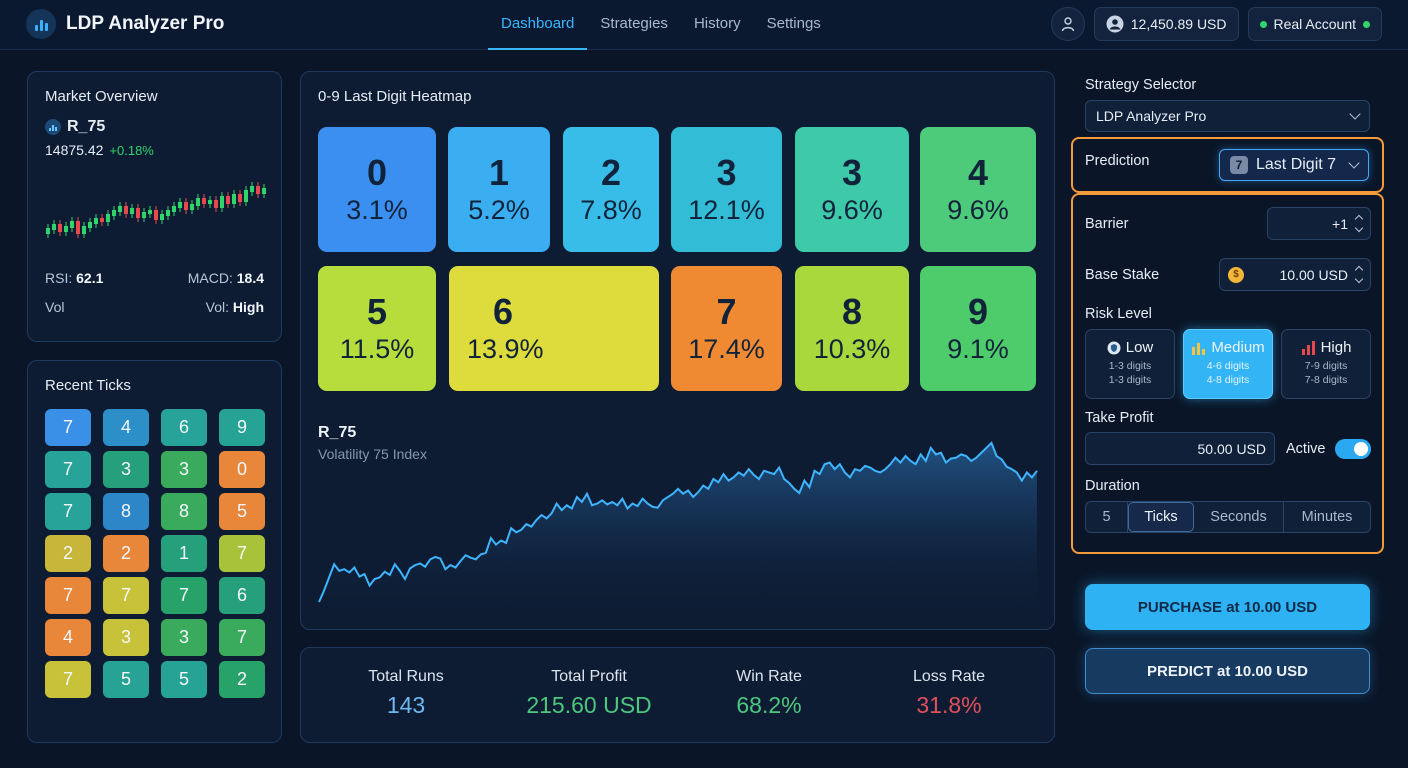  What do you see at coordinates (793, 23) in the screenshot?
I see `nav-settings: Settings` at bounding box center [793, 23].